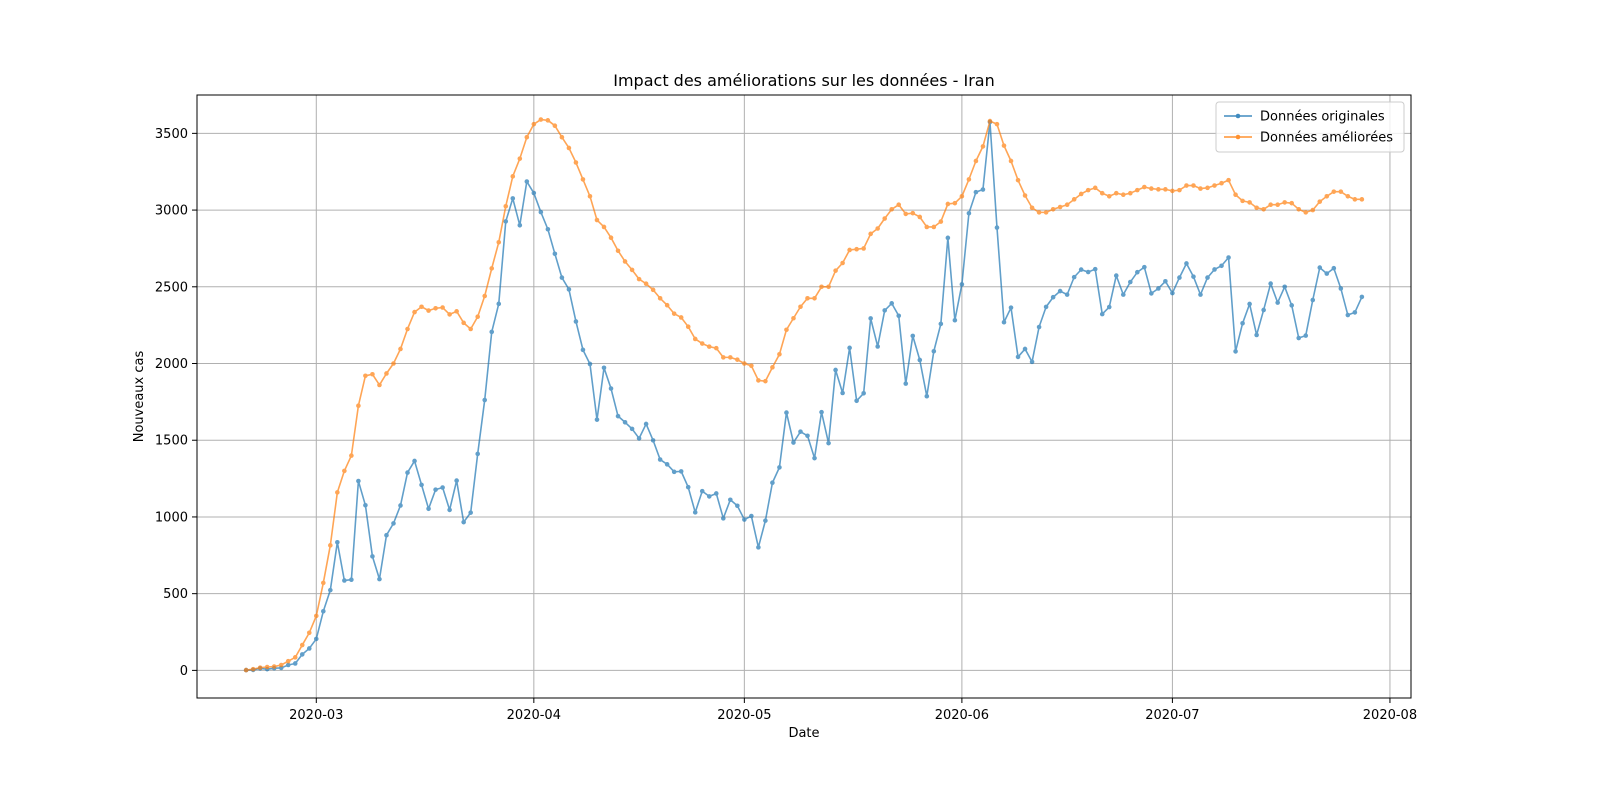 This screenshot has width=1600, height=800. Describe the element at coordinates (171, 441) in the screenshot. I see `y-tick-label: 1500` at that location.